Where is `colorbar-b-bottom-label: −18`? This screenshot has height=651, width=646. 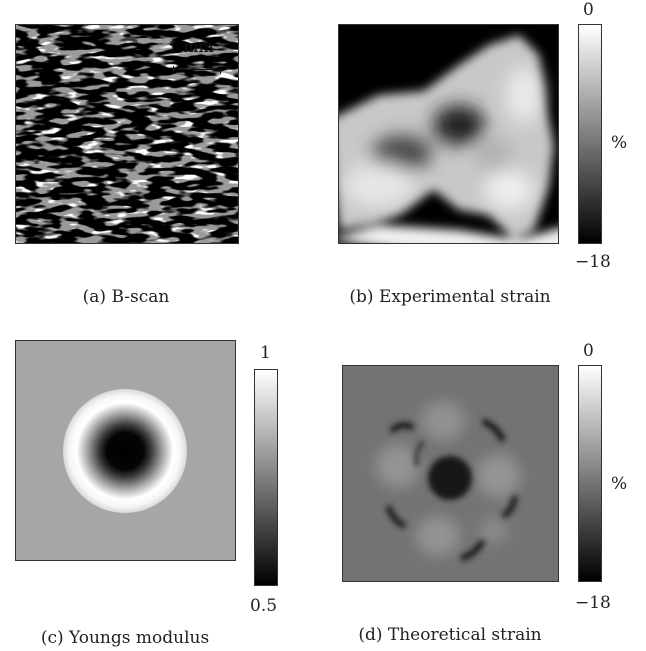
colorbar-b-bottom-label: −18 is located at coordinates (593, 262).